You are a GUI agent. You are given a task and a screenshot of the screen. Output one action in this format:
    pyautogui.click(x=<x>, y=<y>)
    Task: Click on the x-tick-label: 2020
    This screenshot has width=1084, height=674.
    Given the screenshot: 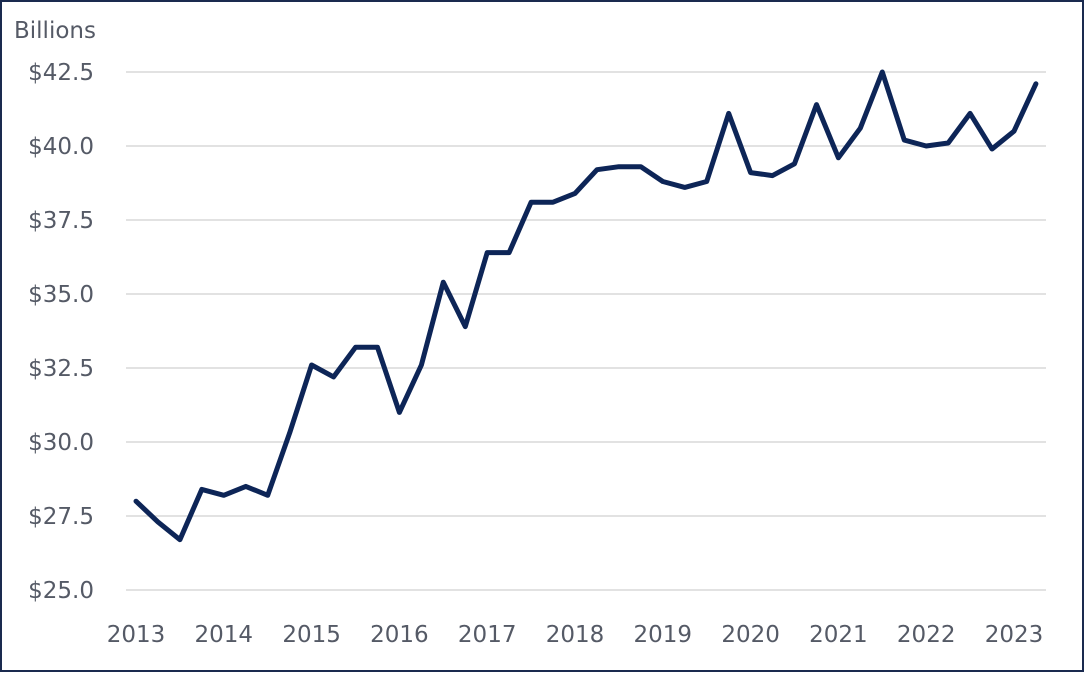 What is the action you would take?
    pyautogui.click(x=750, y=635)
    